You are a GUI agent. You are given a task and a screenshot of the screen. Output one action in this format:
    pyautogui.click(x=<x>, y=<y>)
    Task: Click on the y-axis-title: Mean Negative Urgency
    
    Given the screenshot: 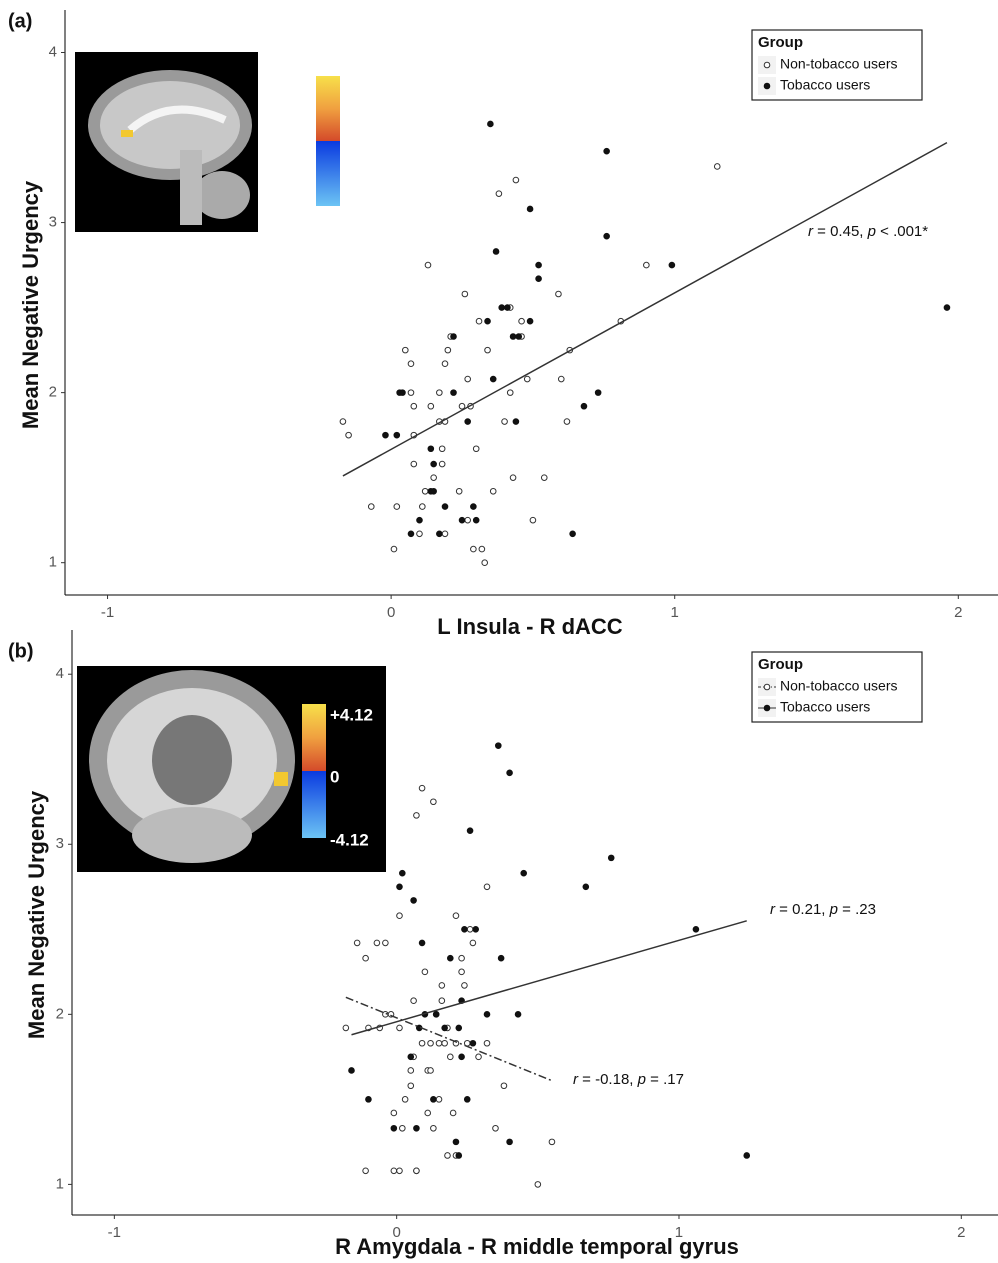 What is the action you would take?
    pyautogui.click(x=36, y=914)
    